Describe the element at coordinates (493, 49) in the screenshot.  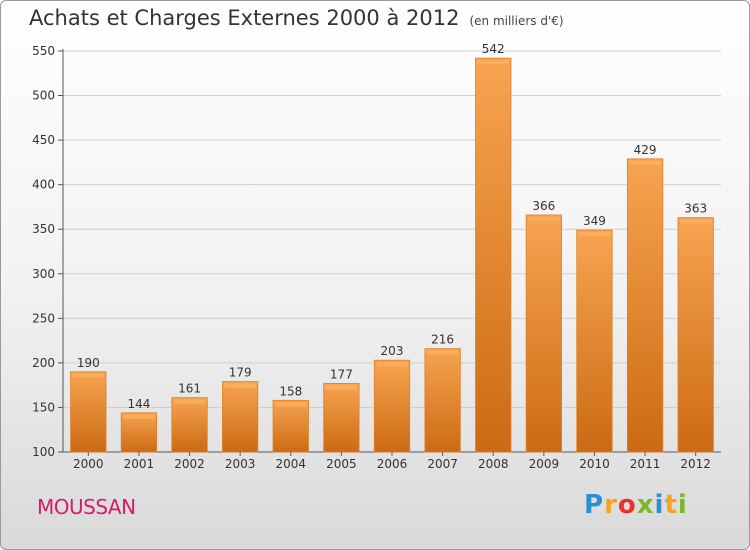
I see `bar-value-label: 542` at that location.